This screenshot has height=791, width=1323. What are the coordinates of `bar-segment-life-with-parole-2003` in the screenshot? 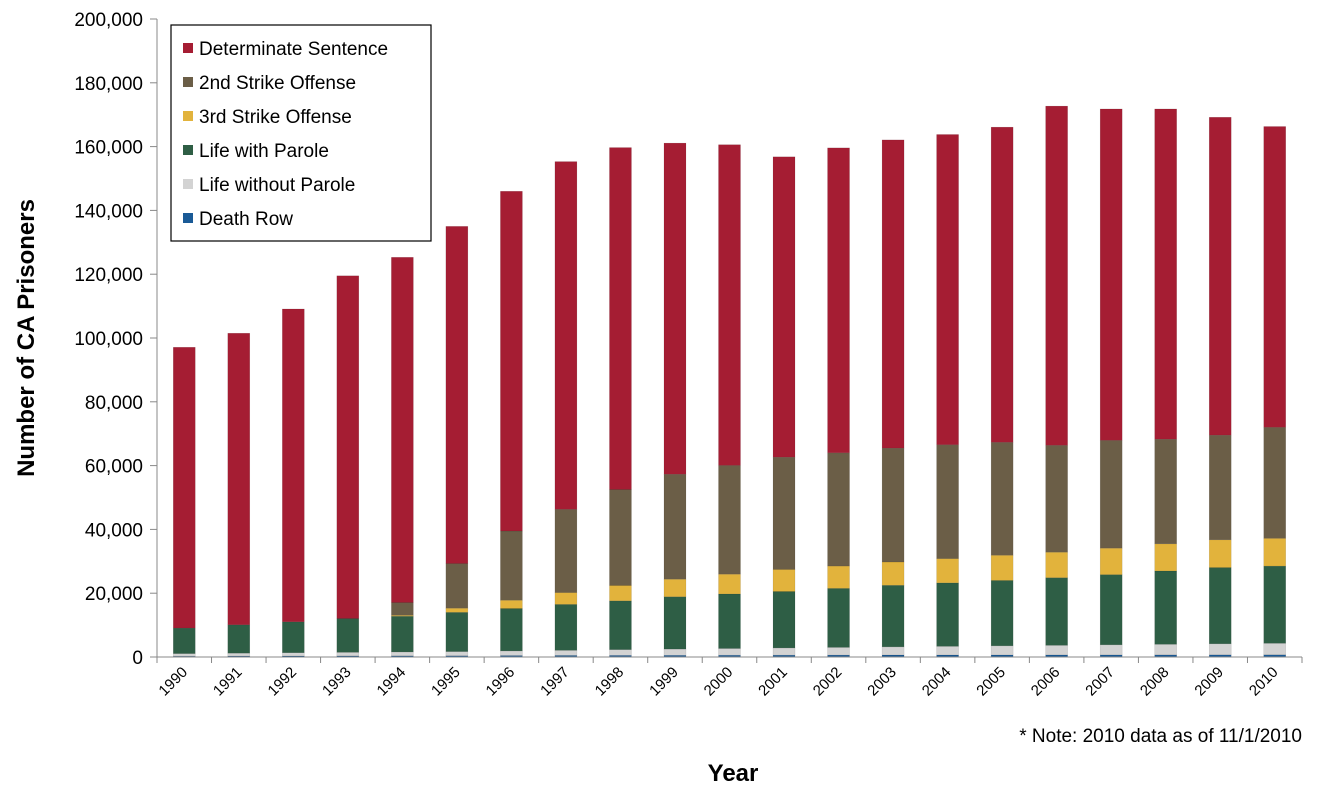 It's located at (893, 616).